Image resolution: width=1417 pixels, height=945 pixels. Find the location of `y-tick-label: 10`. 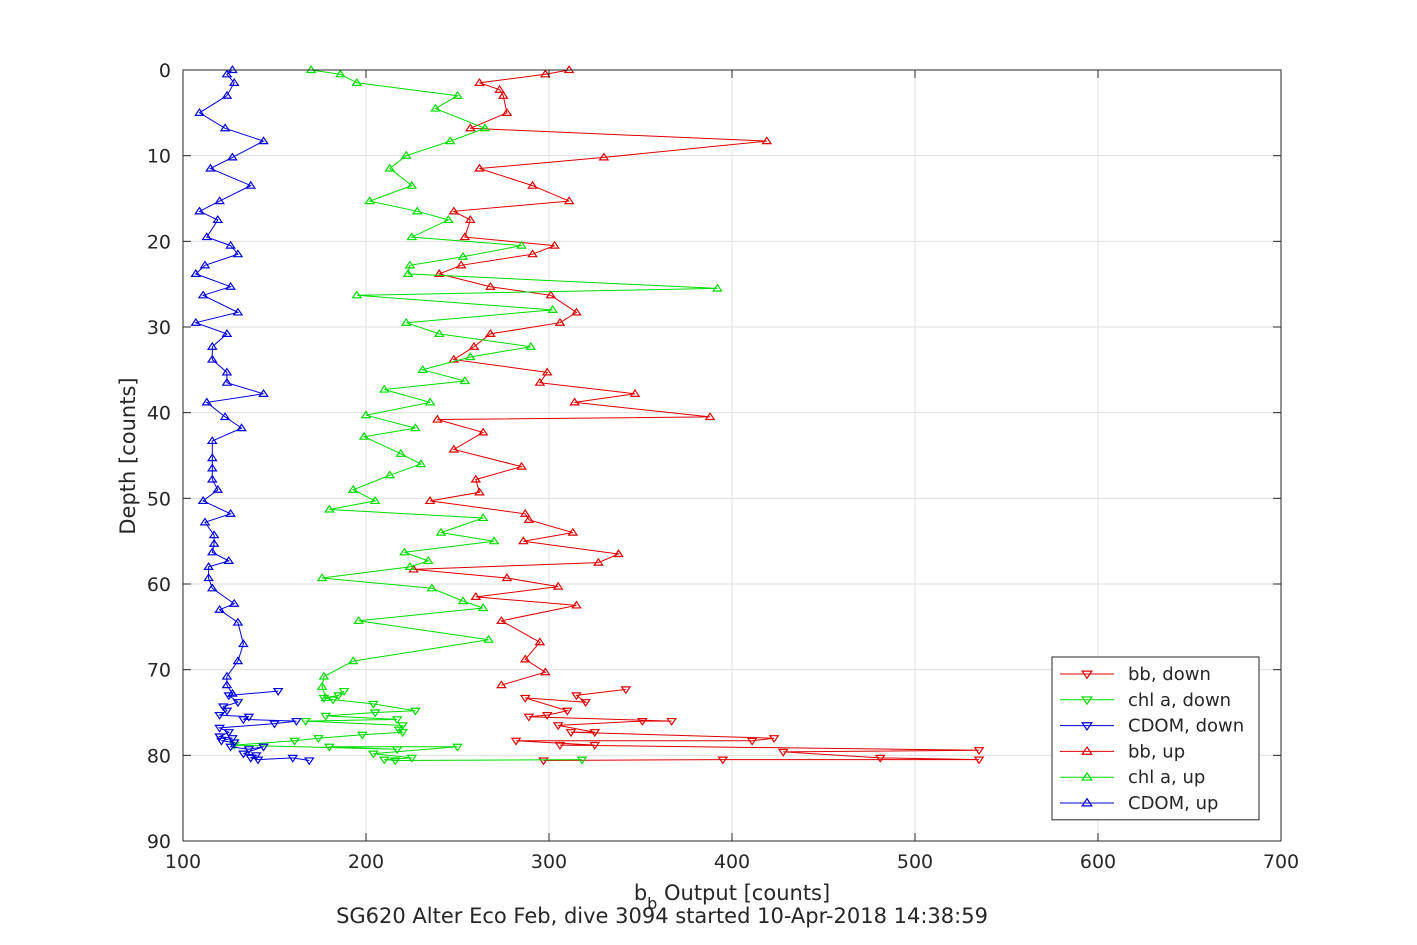

y-tick-label: 10 is located at coordinates (159, 157).